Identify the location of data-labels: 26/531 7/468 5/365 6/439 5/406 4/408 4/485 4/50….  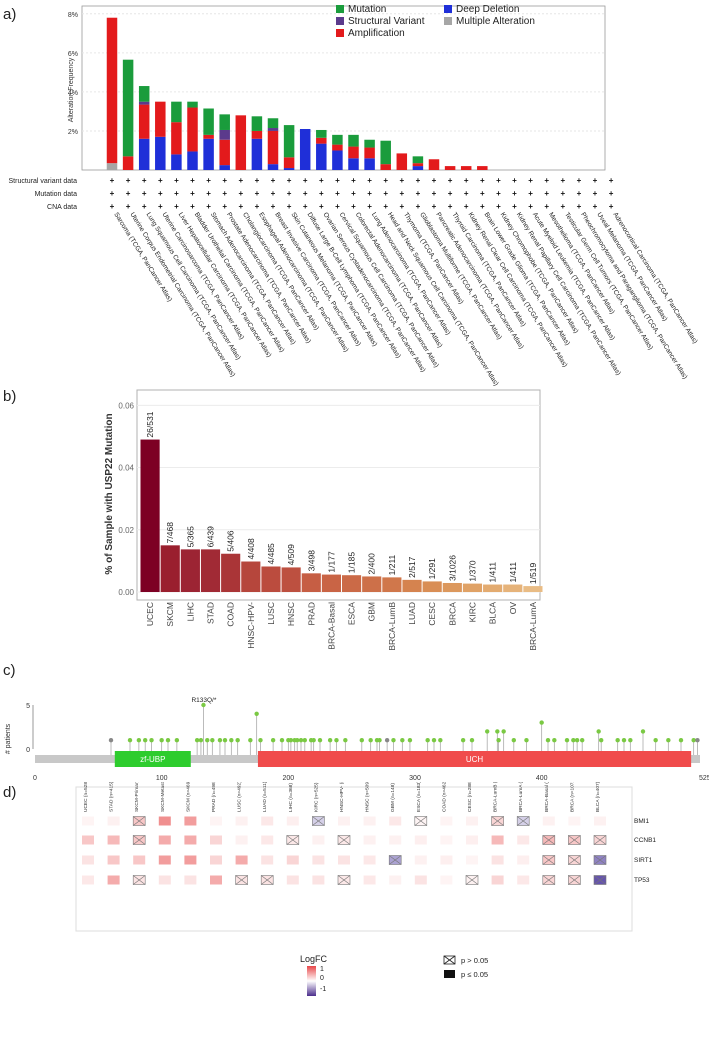
(341, 497).